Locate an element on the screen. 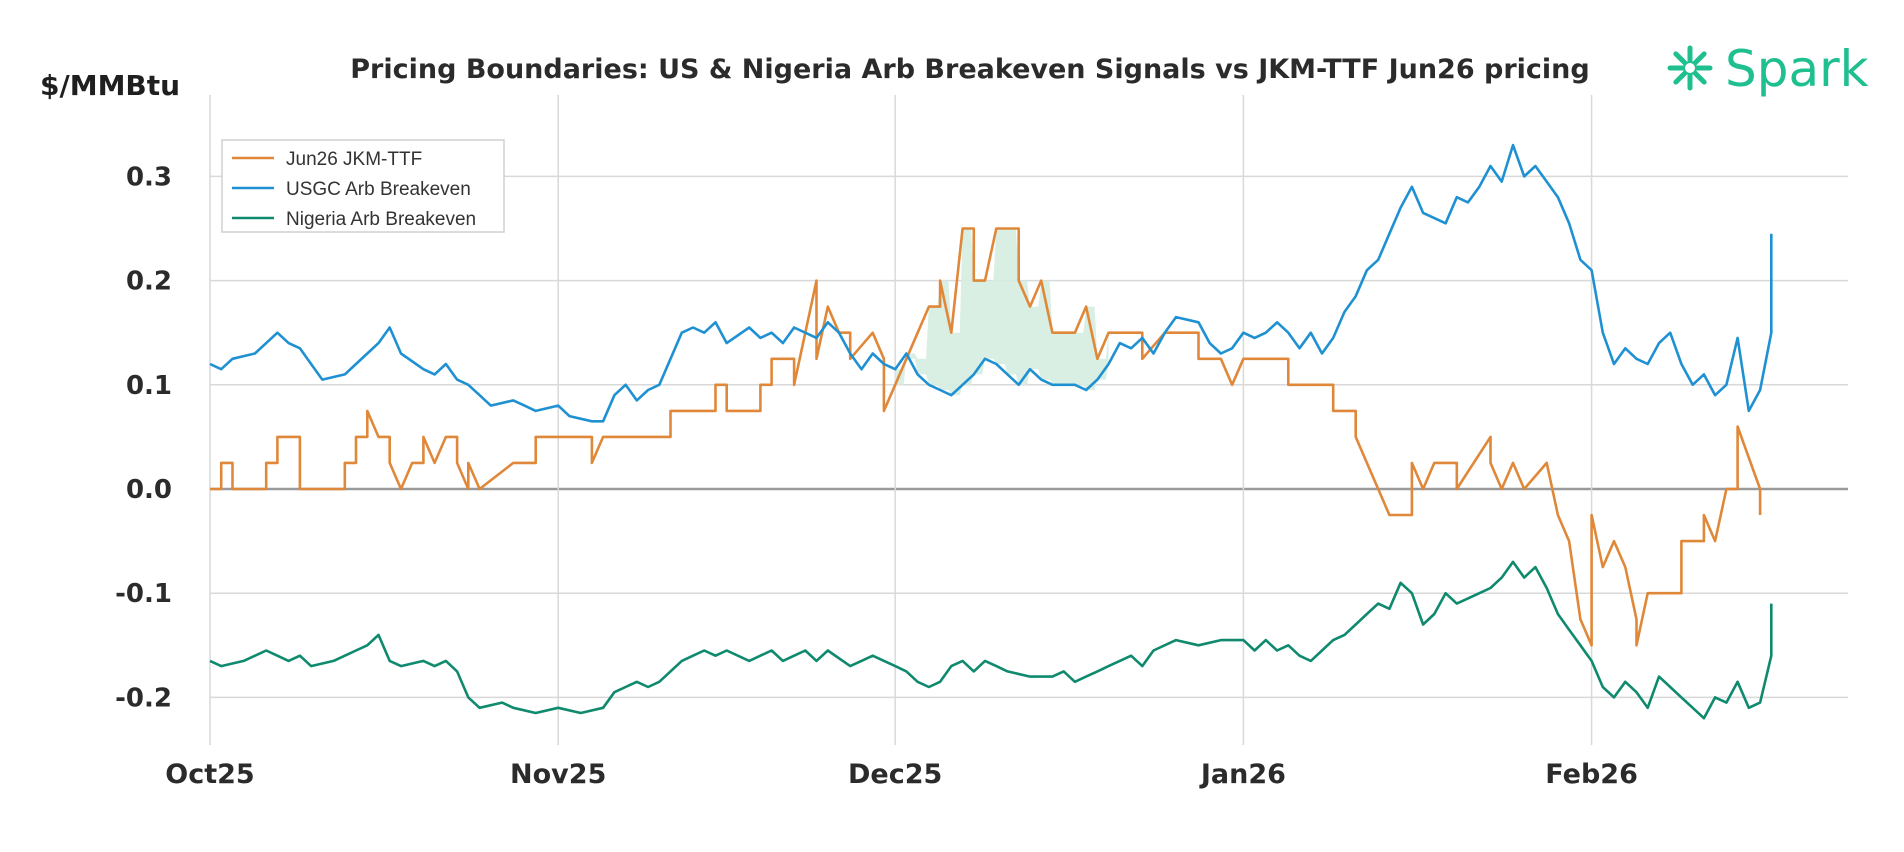  x-tick-label: Dec25 is located at coordinates (895, 774).